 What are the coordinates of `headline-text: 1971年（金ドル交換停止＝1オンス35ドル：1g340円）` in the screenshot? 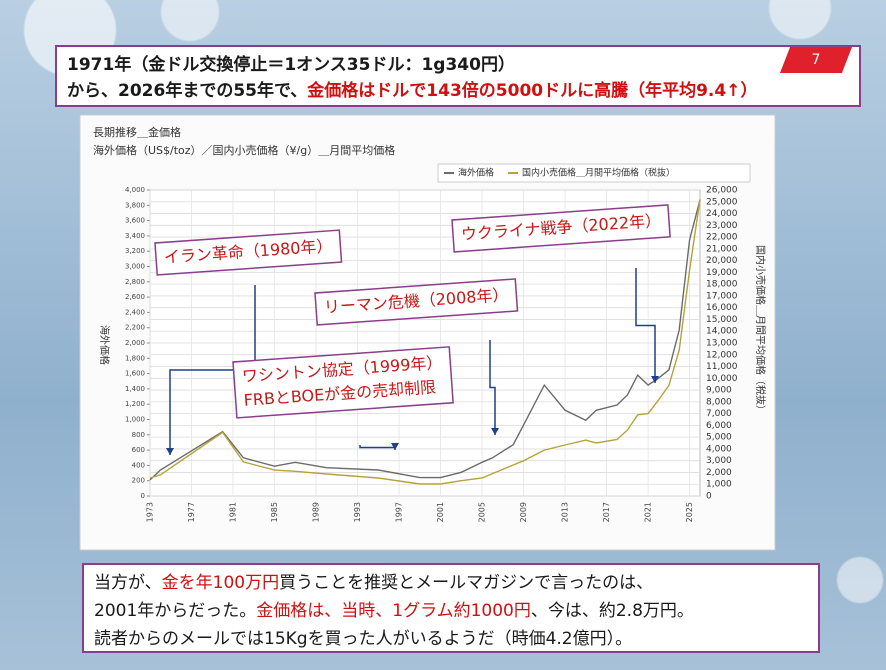 It's located at (291, 65).